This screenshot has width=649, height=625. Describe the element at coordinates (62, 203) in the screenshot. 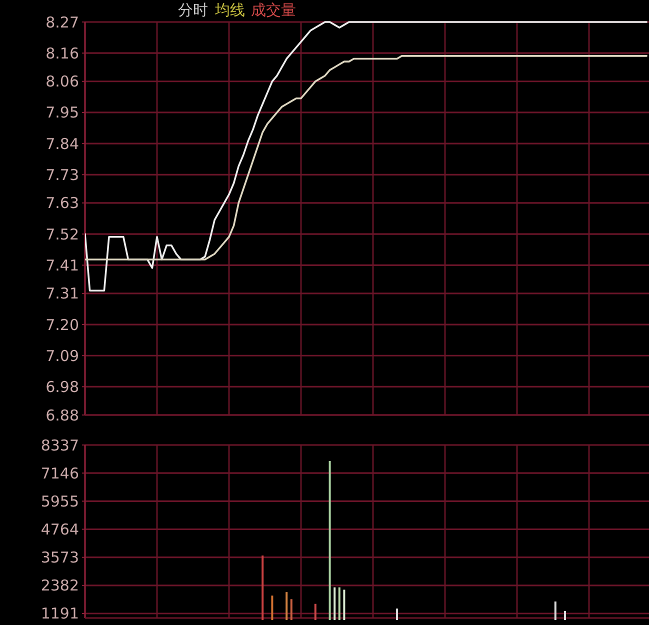

I see `y-tick-label: 7.63` at that location.